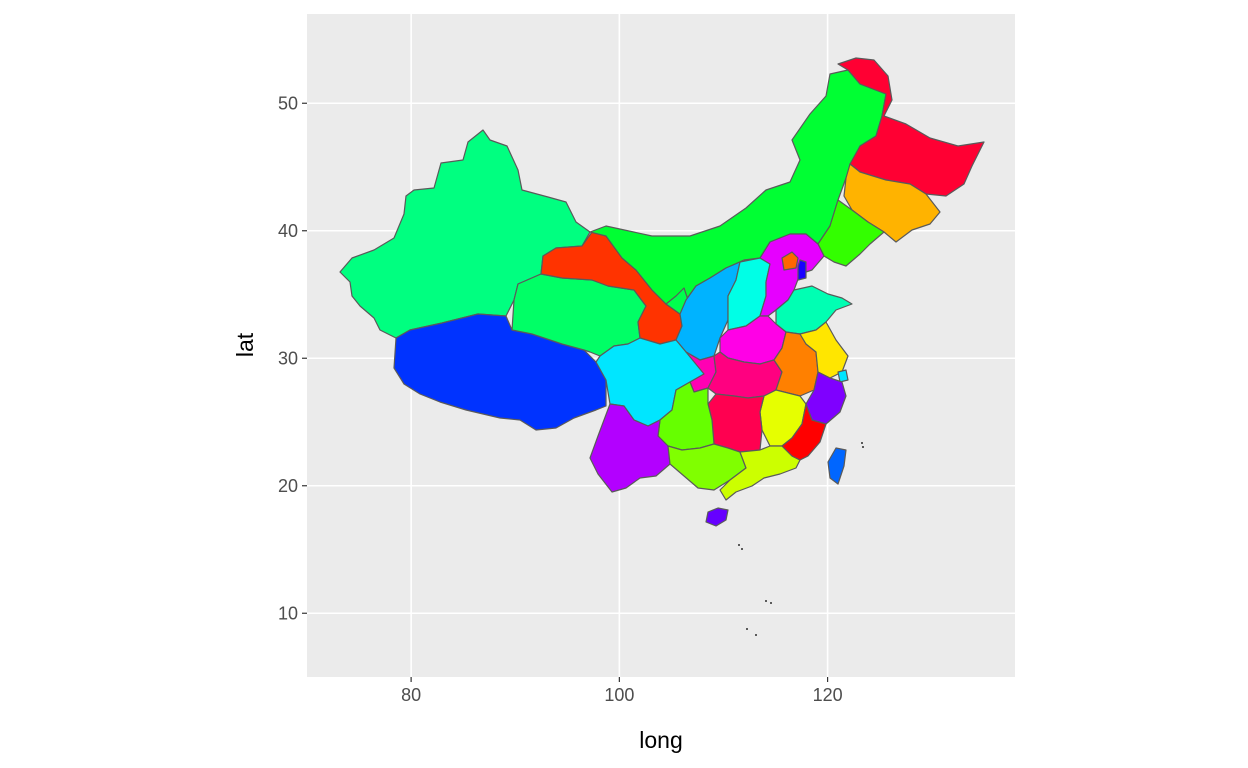 Image resolution: width=1248 pixels, height=768 pixels. Describe the element at coordinates (837, 466) in the screenshot. I see `region-taiwan` at that location.